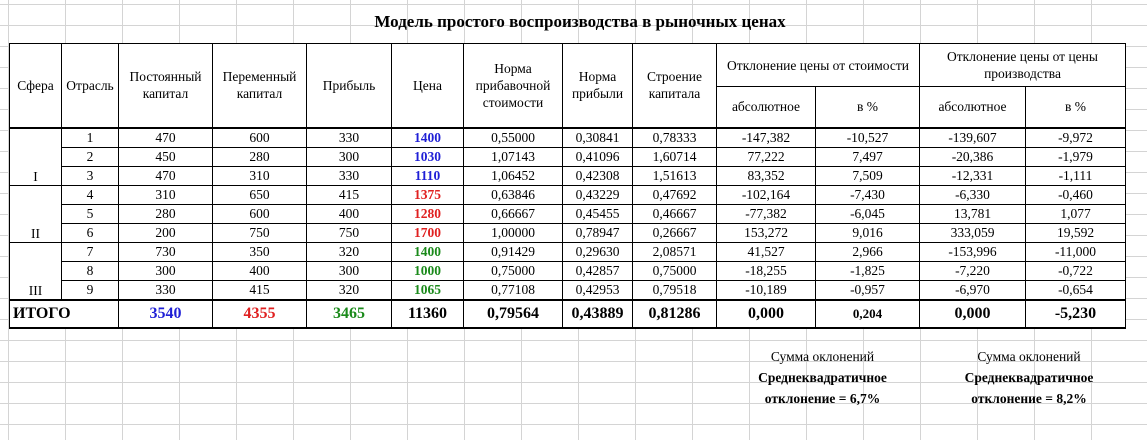 The width and height of the screenshot is (1147, 440). What do you see at coordinates (972, 232) in the screenshot?
I see `deviation-production-absolute: 333,059` at bounding box center [972, 232].